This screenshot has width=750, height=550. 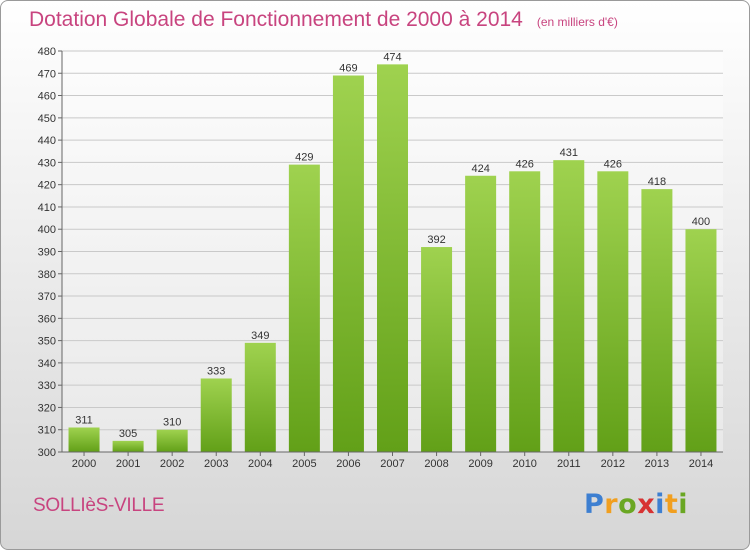 I want to click on x-tick-label: 2013, so click(x=657, y=464).